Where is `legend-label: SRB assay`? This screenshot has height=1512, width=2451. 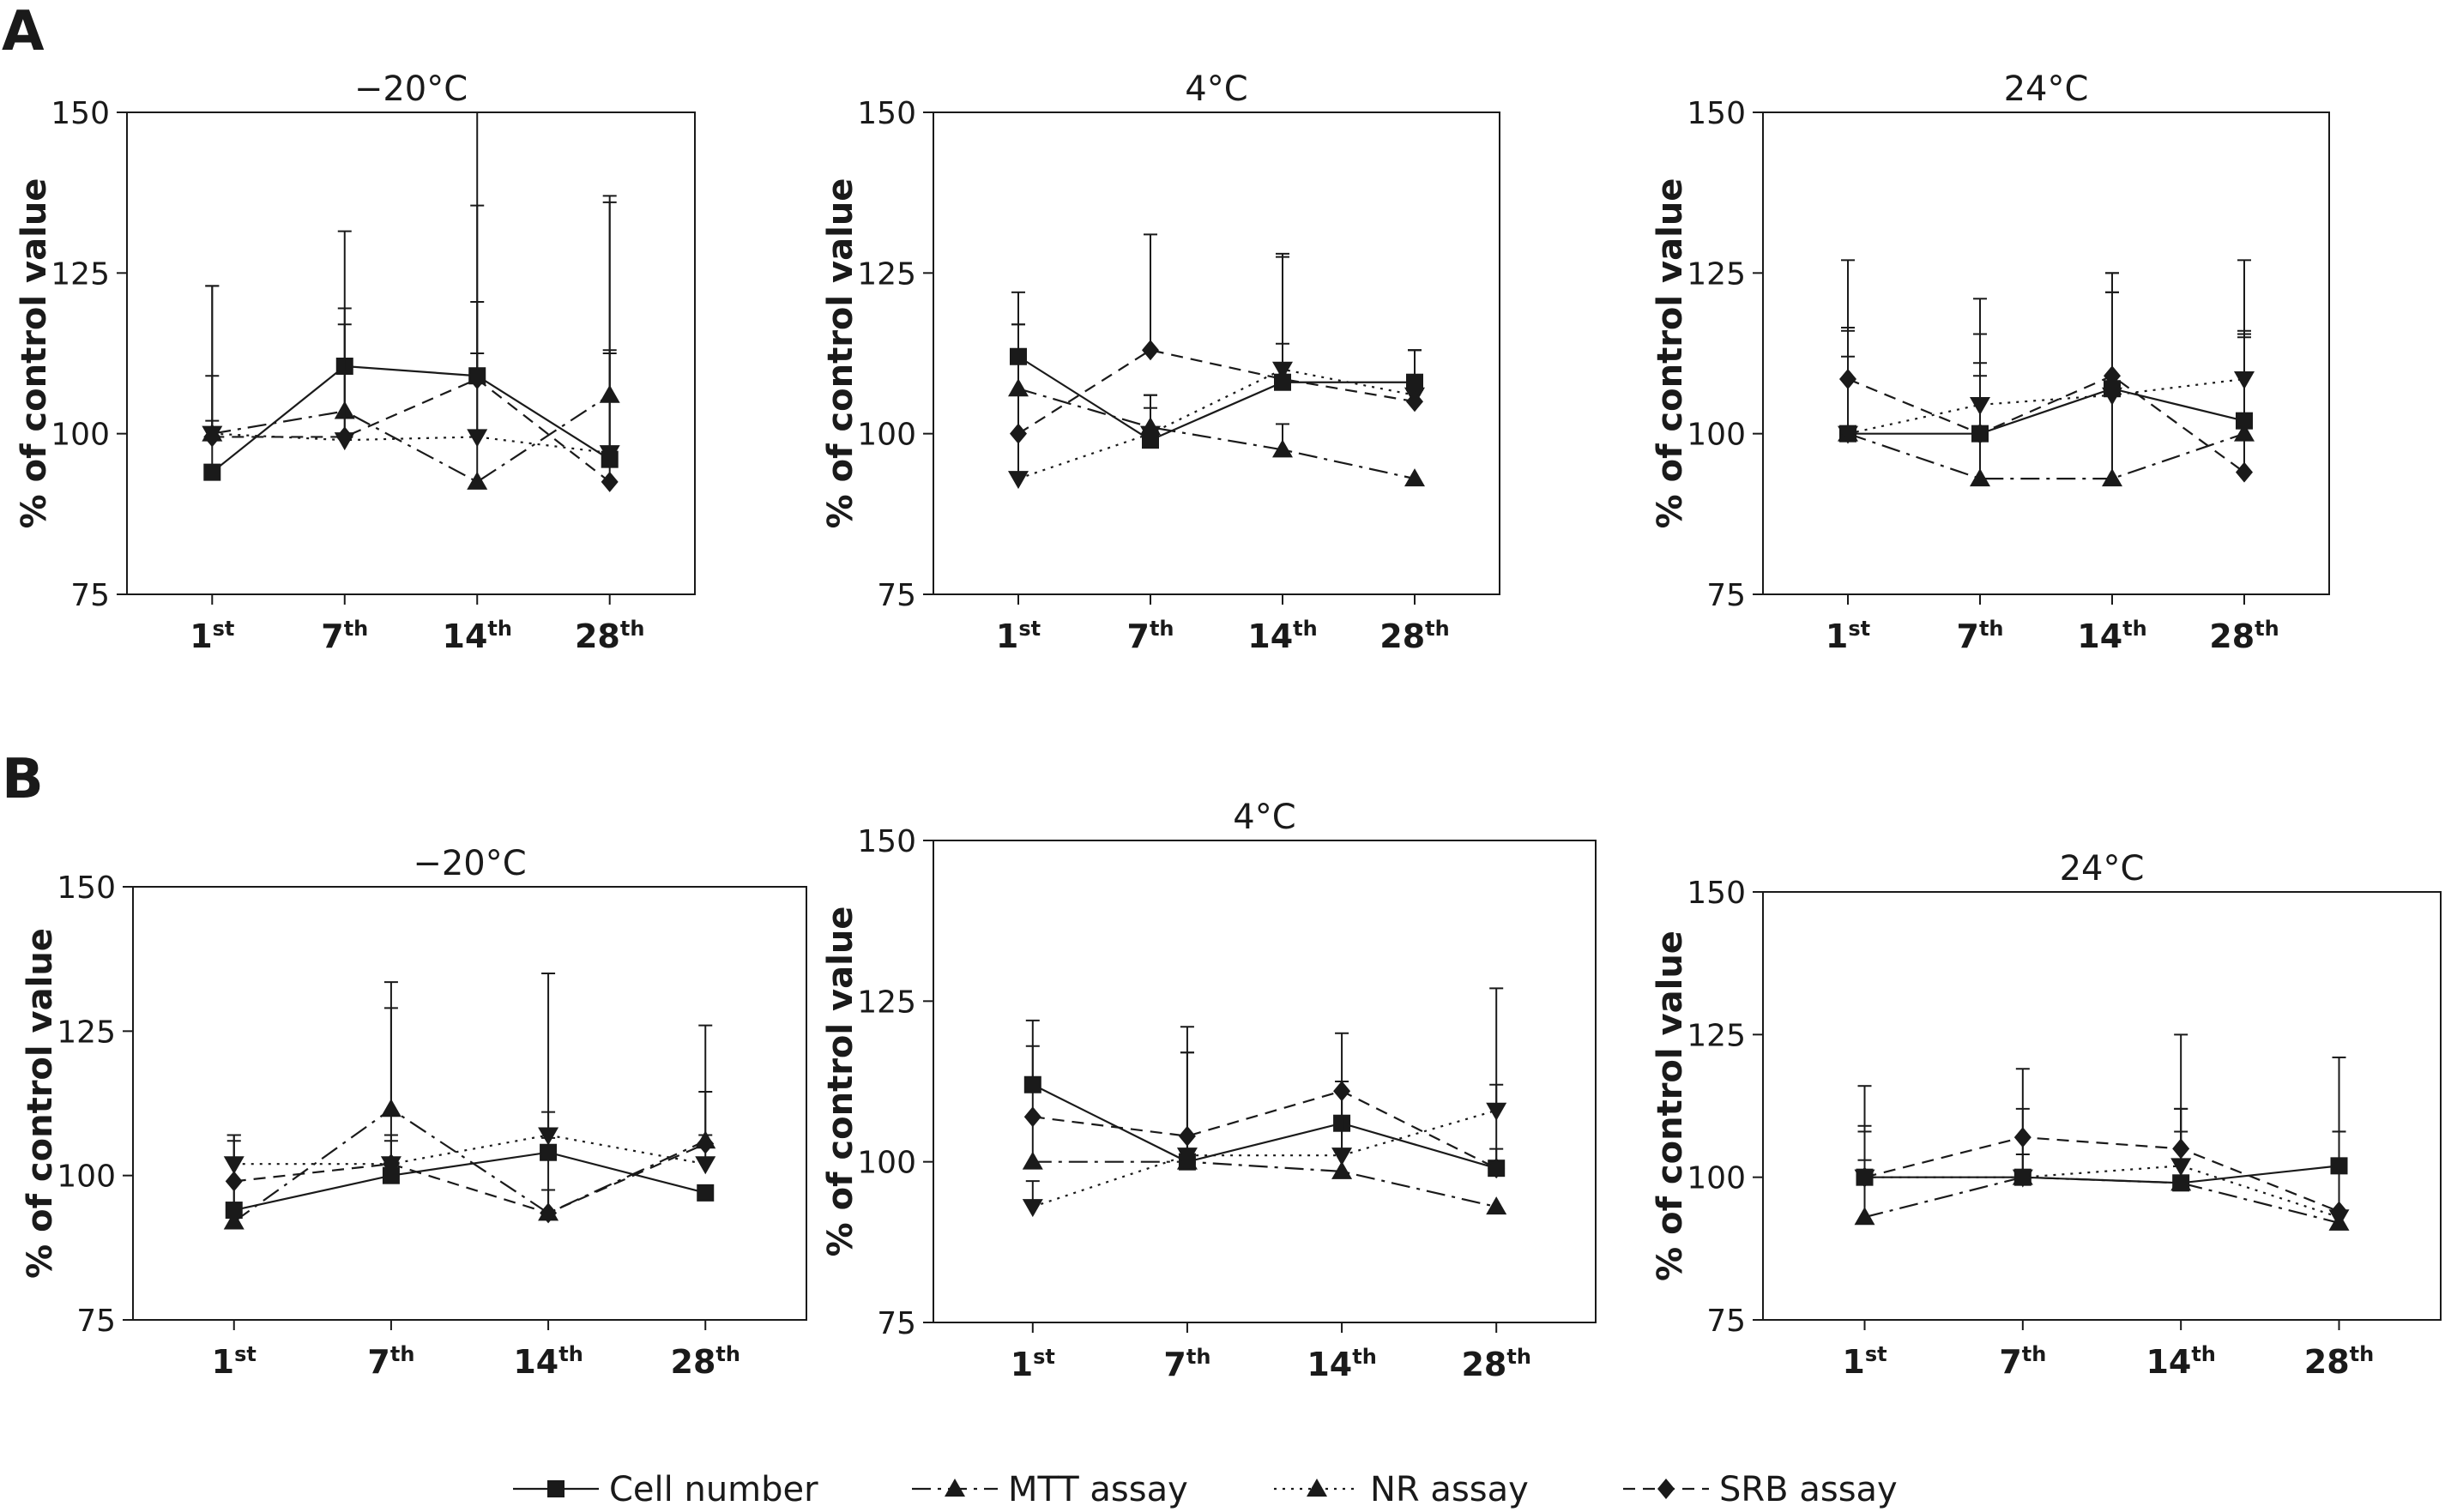 legend-label: SRB assay is located at coordinates (1809, 1489).